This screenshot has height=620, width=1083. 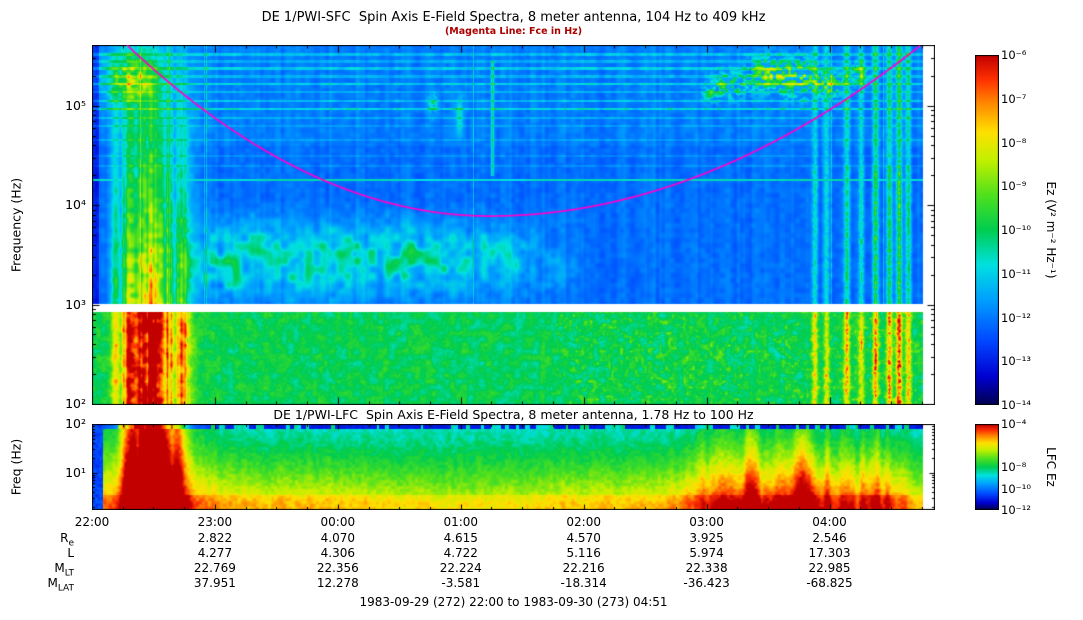 What do you see at coordinates (461, 583) in the screenshot?
I see `ephemeris-value: -3.581` at bounding box center [461, 583].